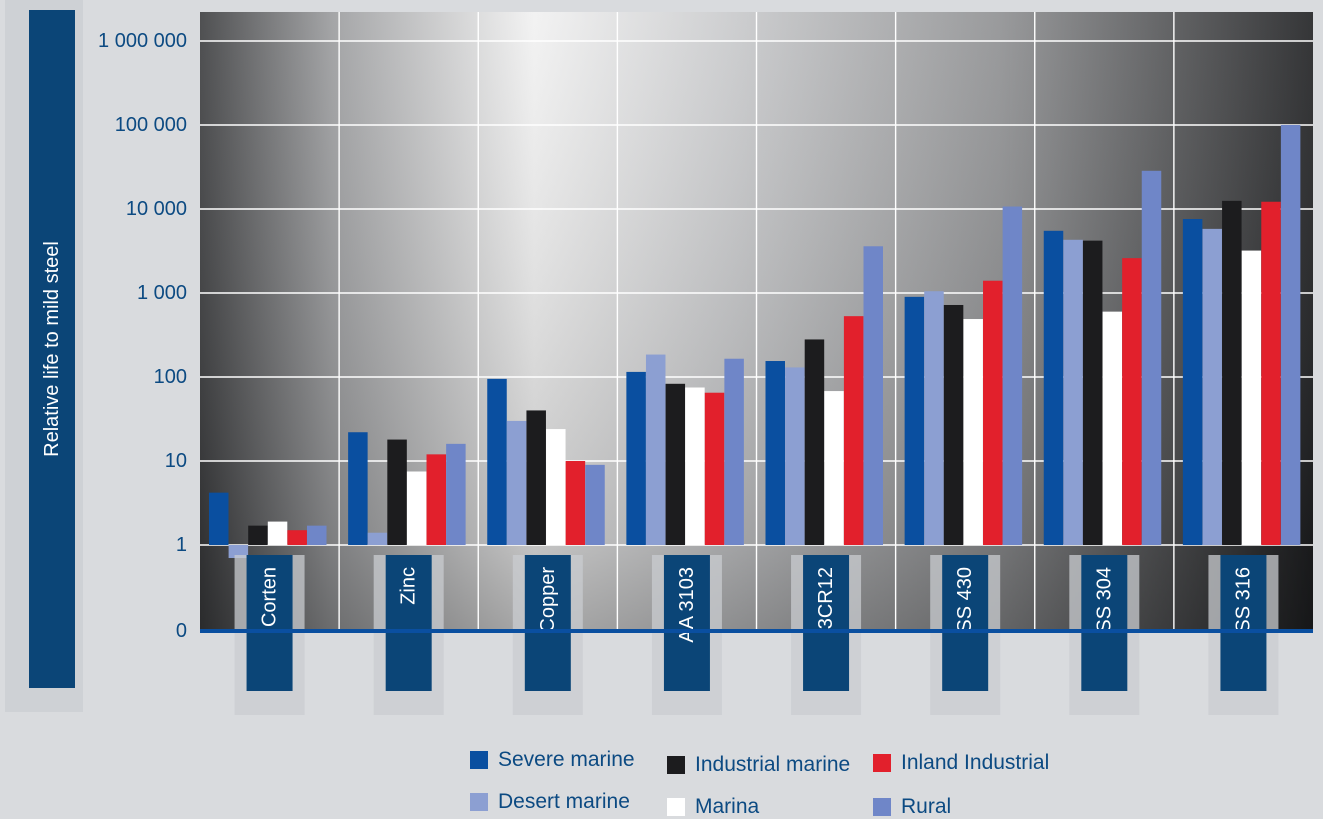  Describe the element at coordinates (564, 801) in the screenshot. I see `legend-label: Desert marine` at that location.